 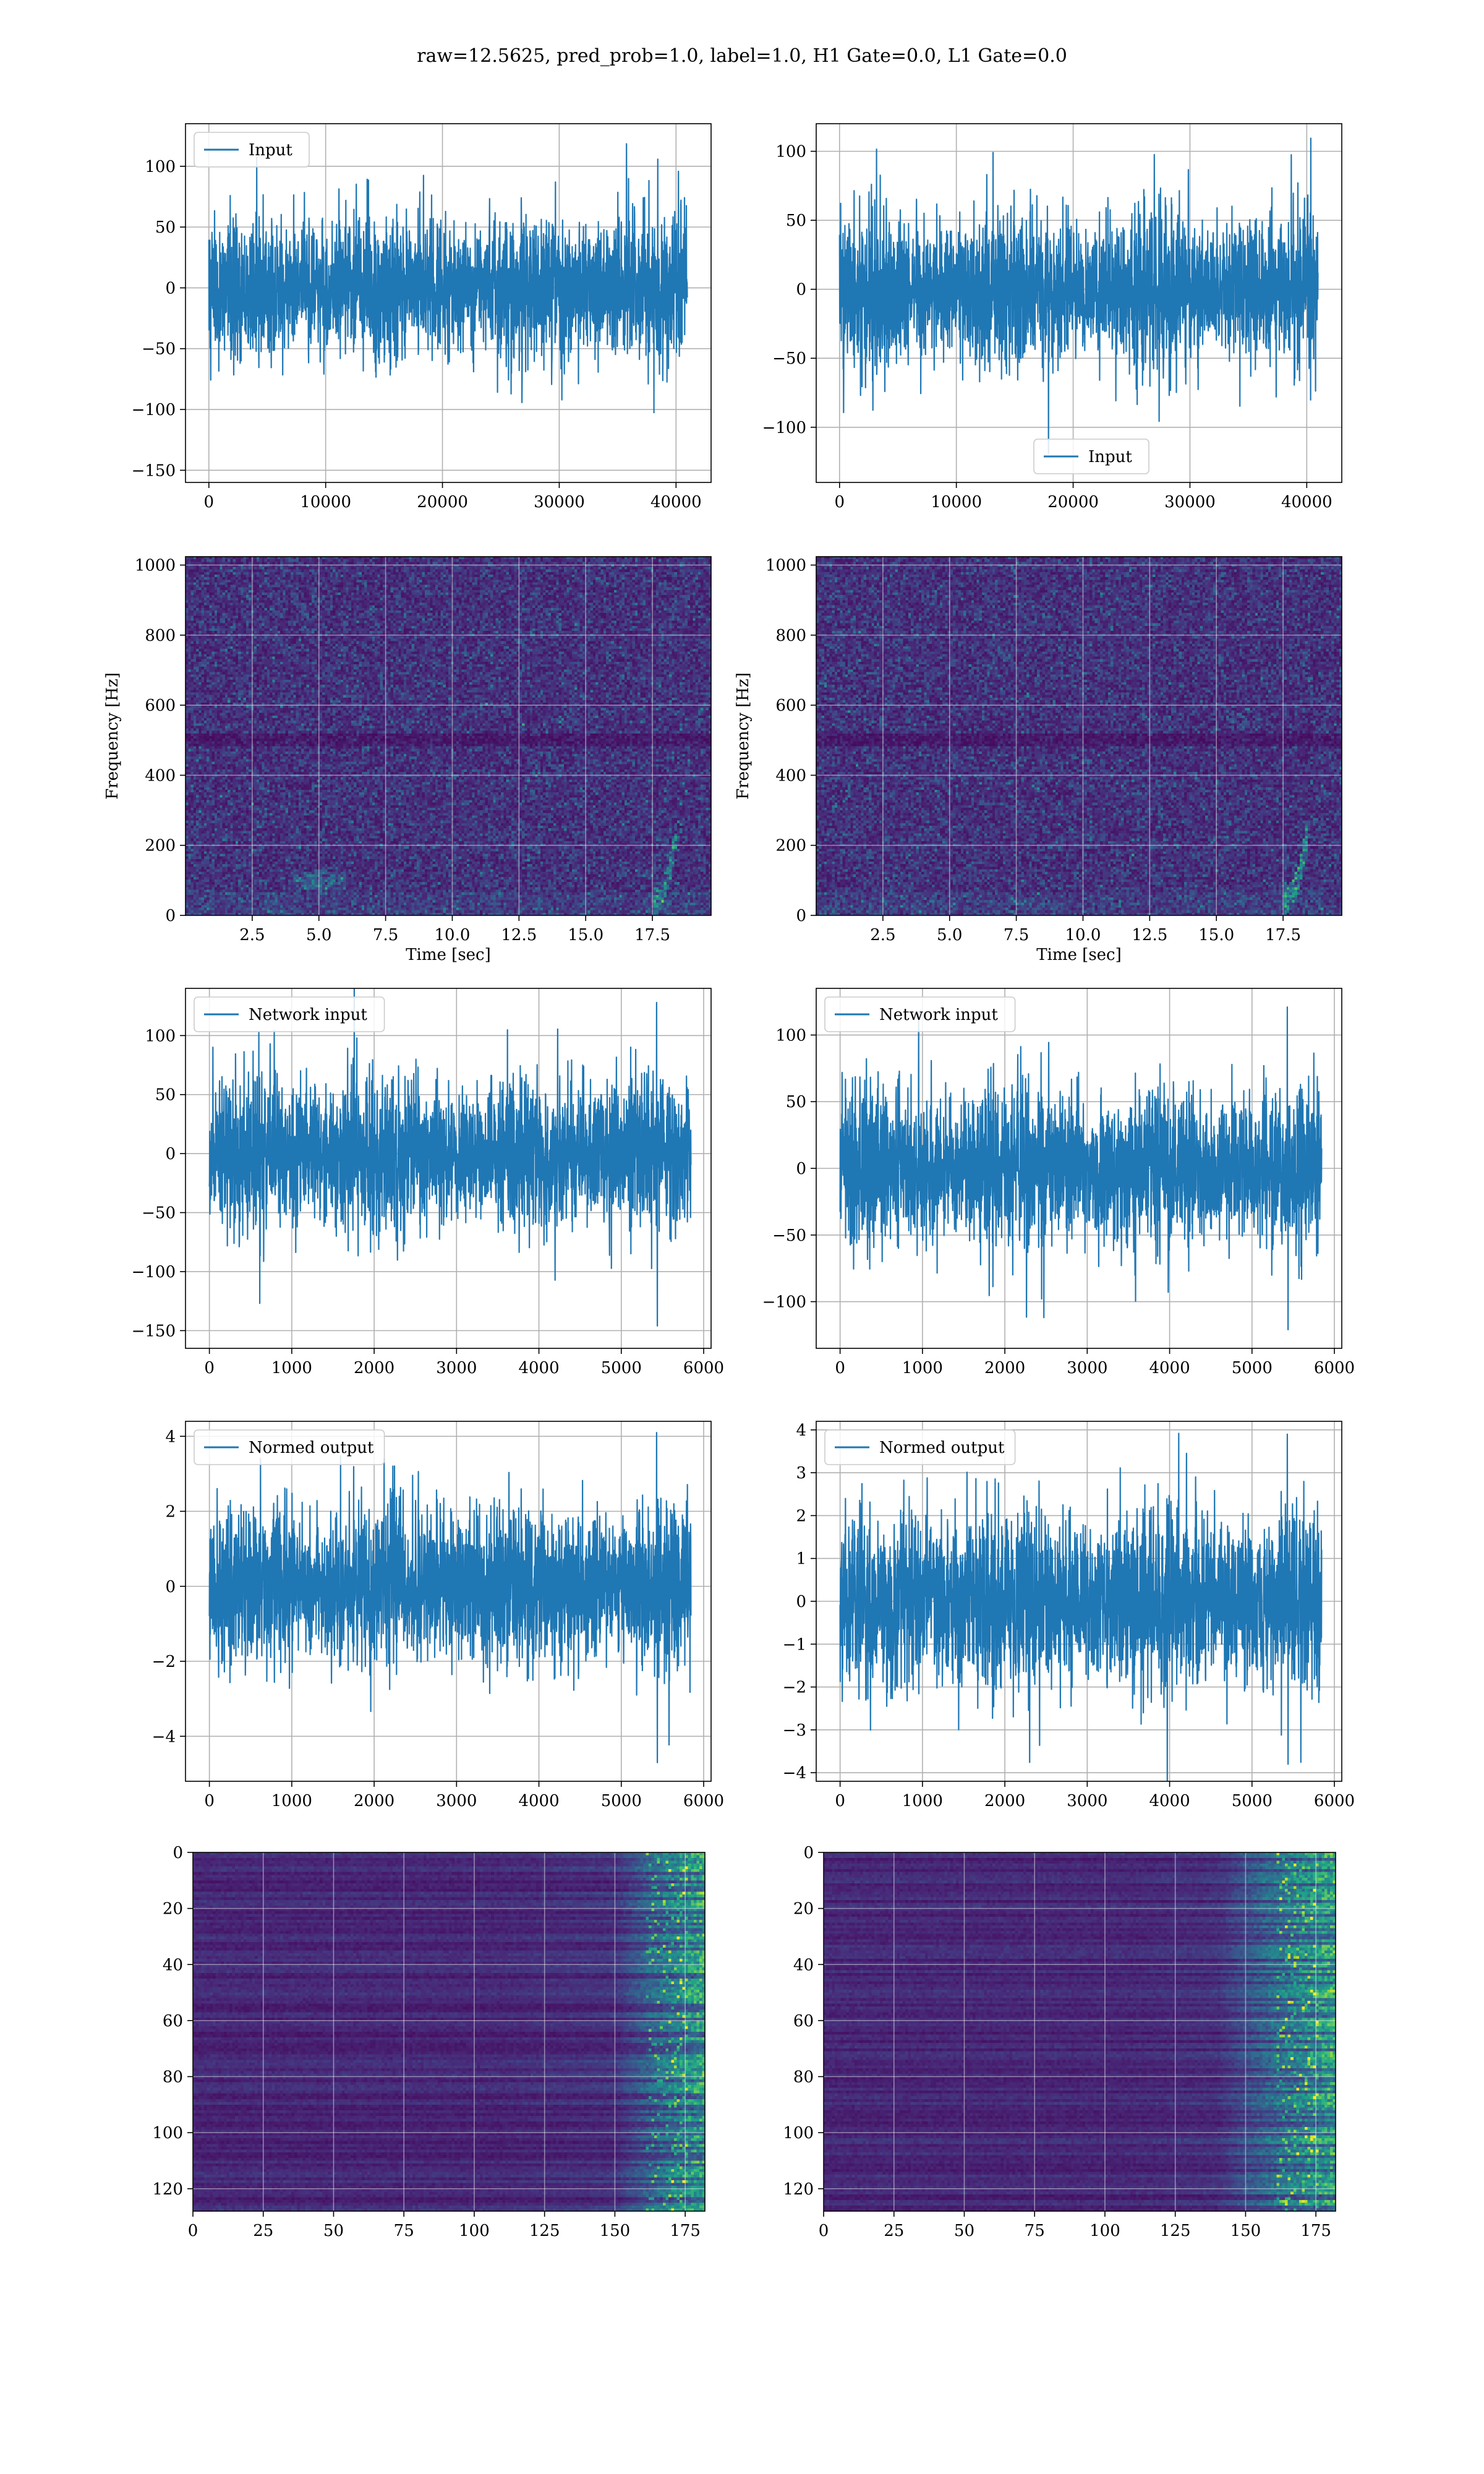 I want to click on x-tick-label: 1000, so click(x=291, y=1801).